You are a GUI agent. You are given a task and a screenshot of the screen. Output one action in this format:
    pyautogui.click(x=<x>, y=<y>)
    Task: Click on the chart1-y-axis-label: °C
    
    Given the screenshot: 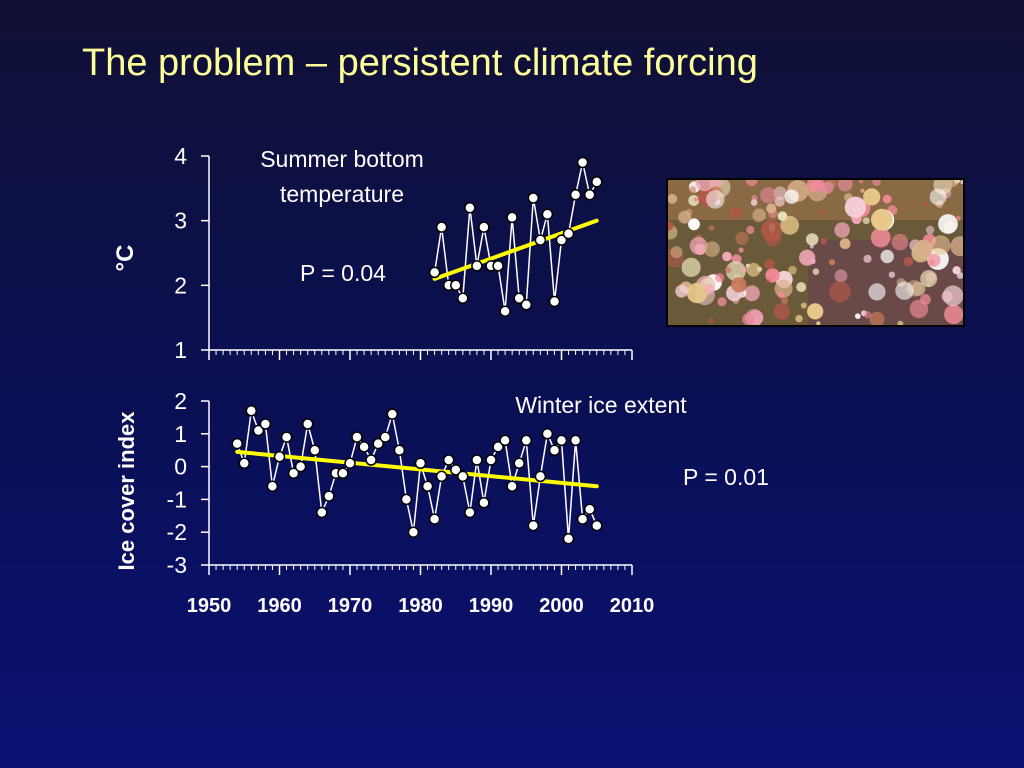 What is the action you would take?
    pyautogui.click(x=125, y=258)
    